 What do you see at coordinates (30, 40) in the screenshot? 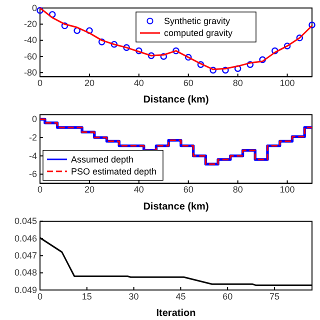
I see `y-tick-label: -40` at bounding box center [30, 40].